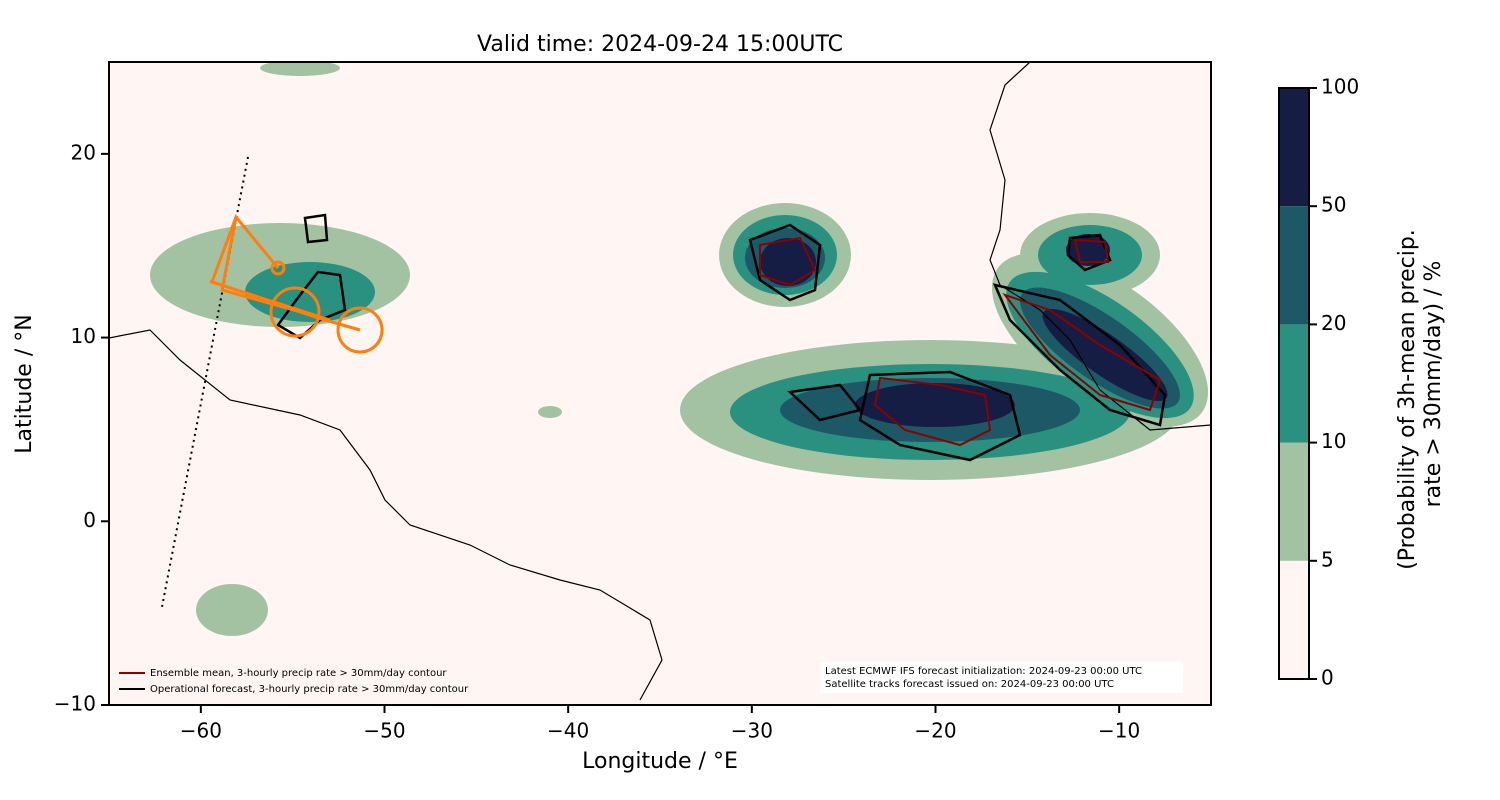  What do you see at coordinates (75, 704) in the screenshot?
I see `y-tick-label: −10` at bounding box center [75, 704].